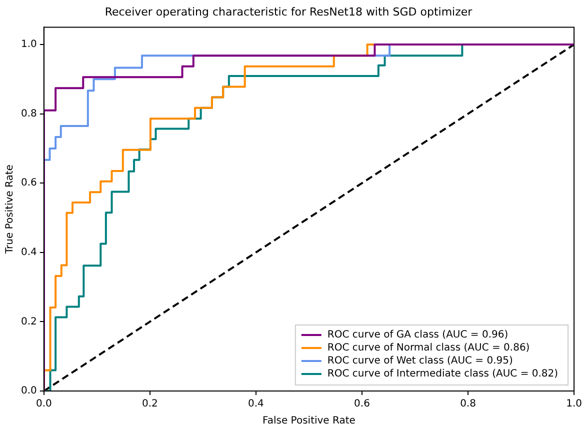 This screenshot has width=585, height=433. What do you see at coordinates (288, 11) in the screenshot?
I see `chart-title: Receiver operating characteristic for ResNet18 with SGD optimizer` at bounding box center [288, 11].